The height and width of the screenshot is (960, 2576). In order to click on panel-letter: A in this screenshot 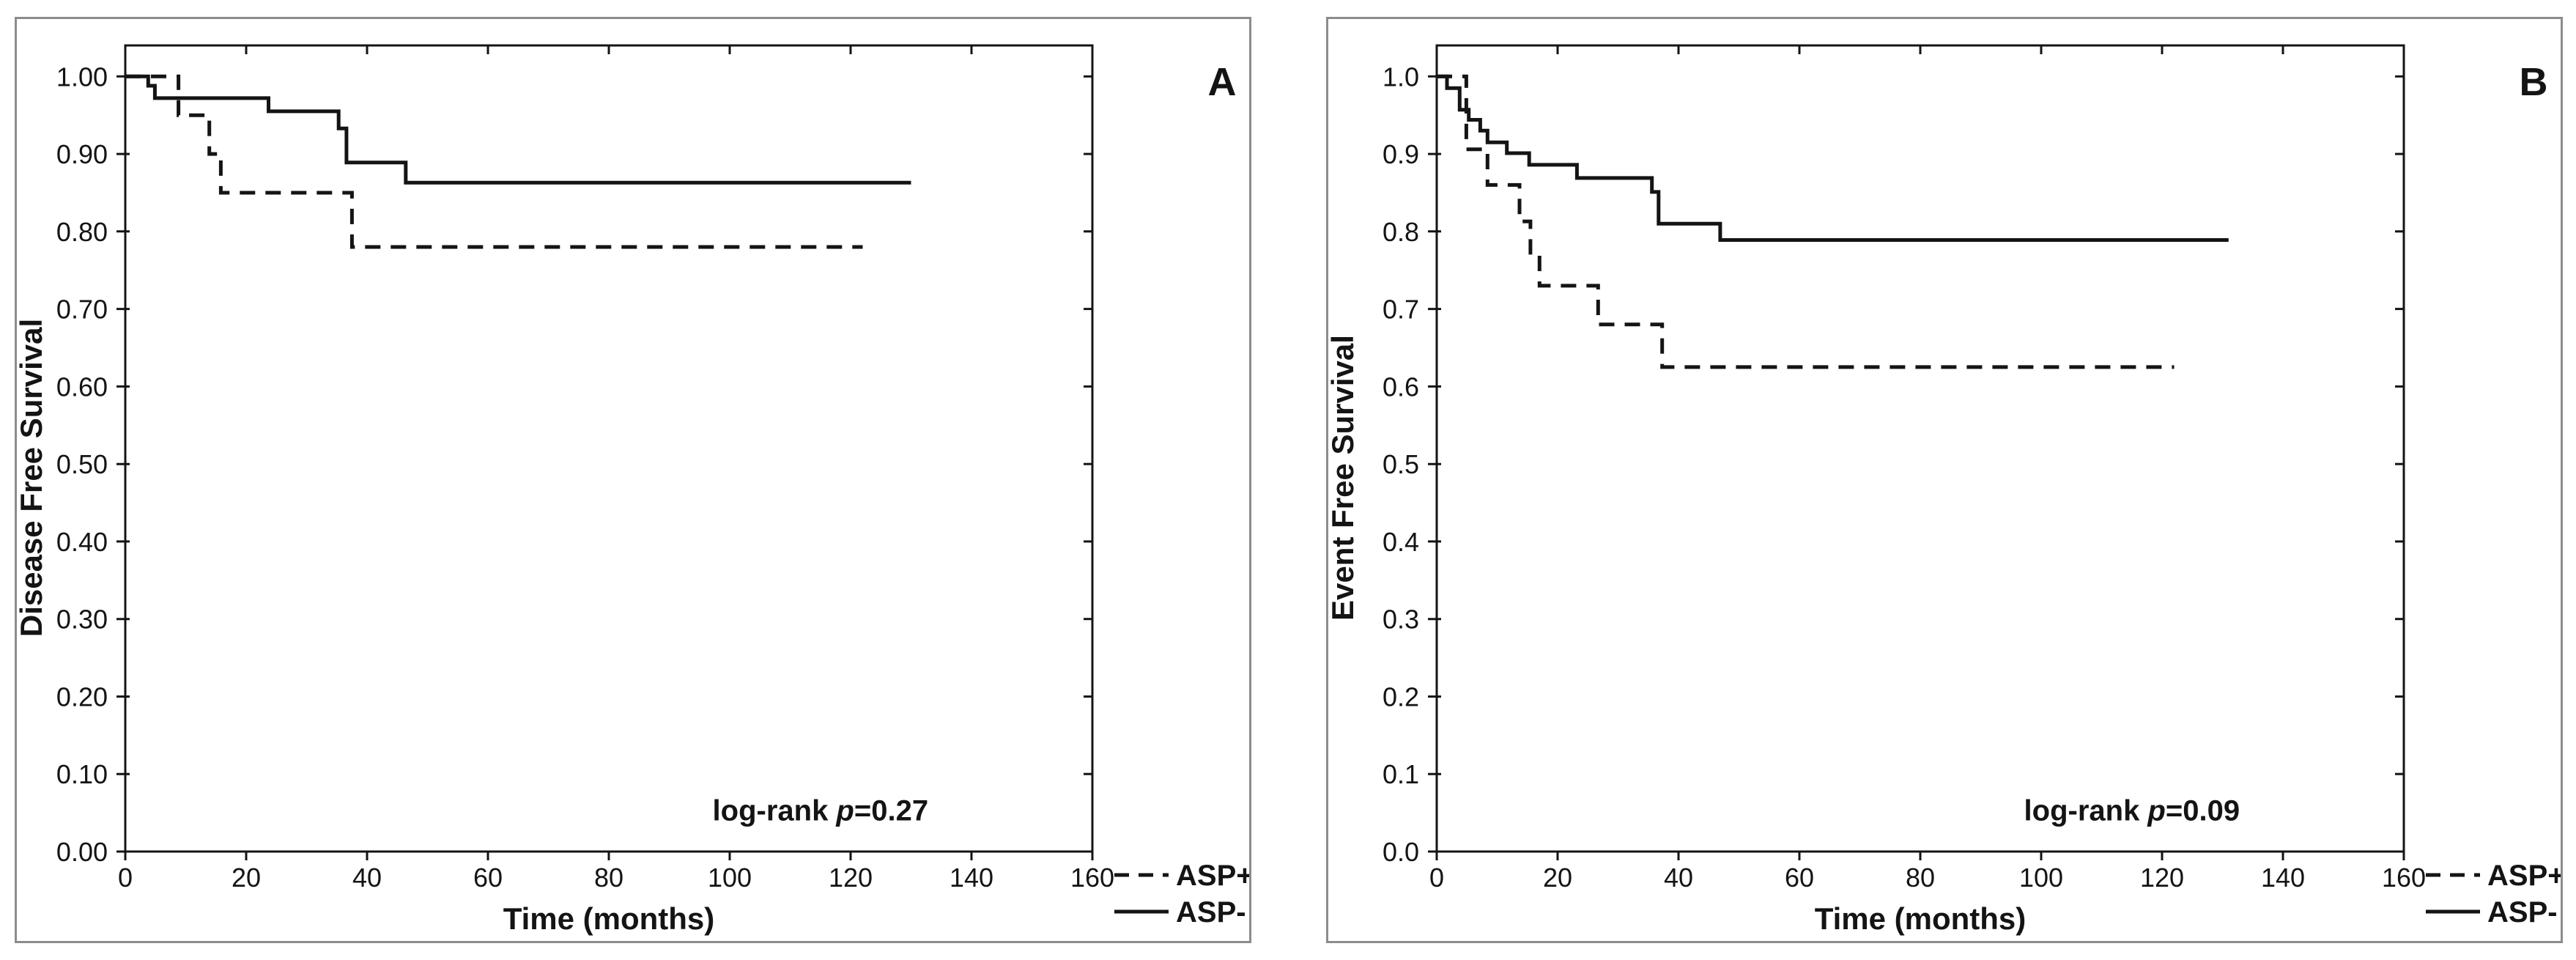, I will do `click(1222, 82)`.